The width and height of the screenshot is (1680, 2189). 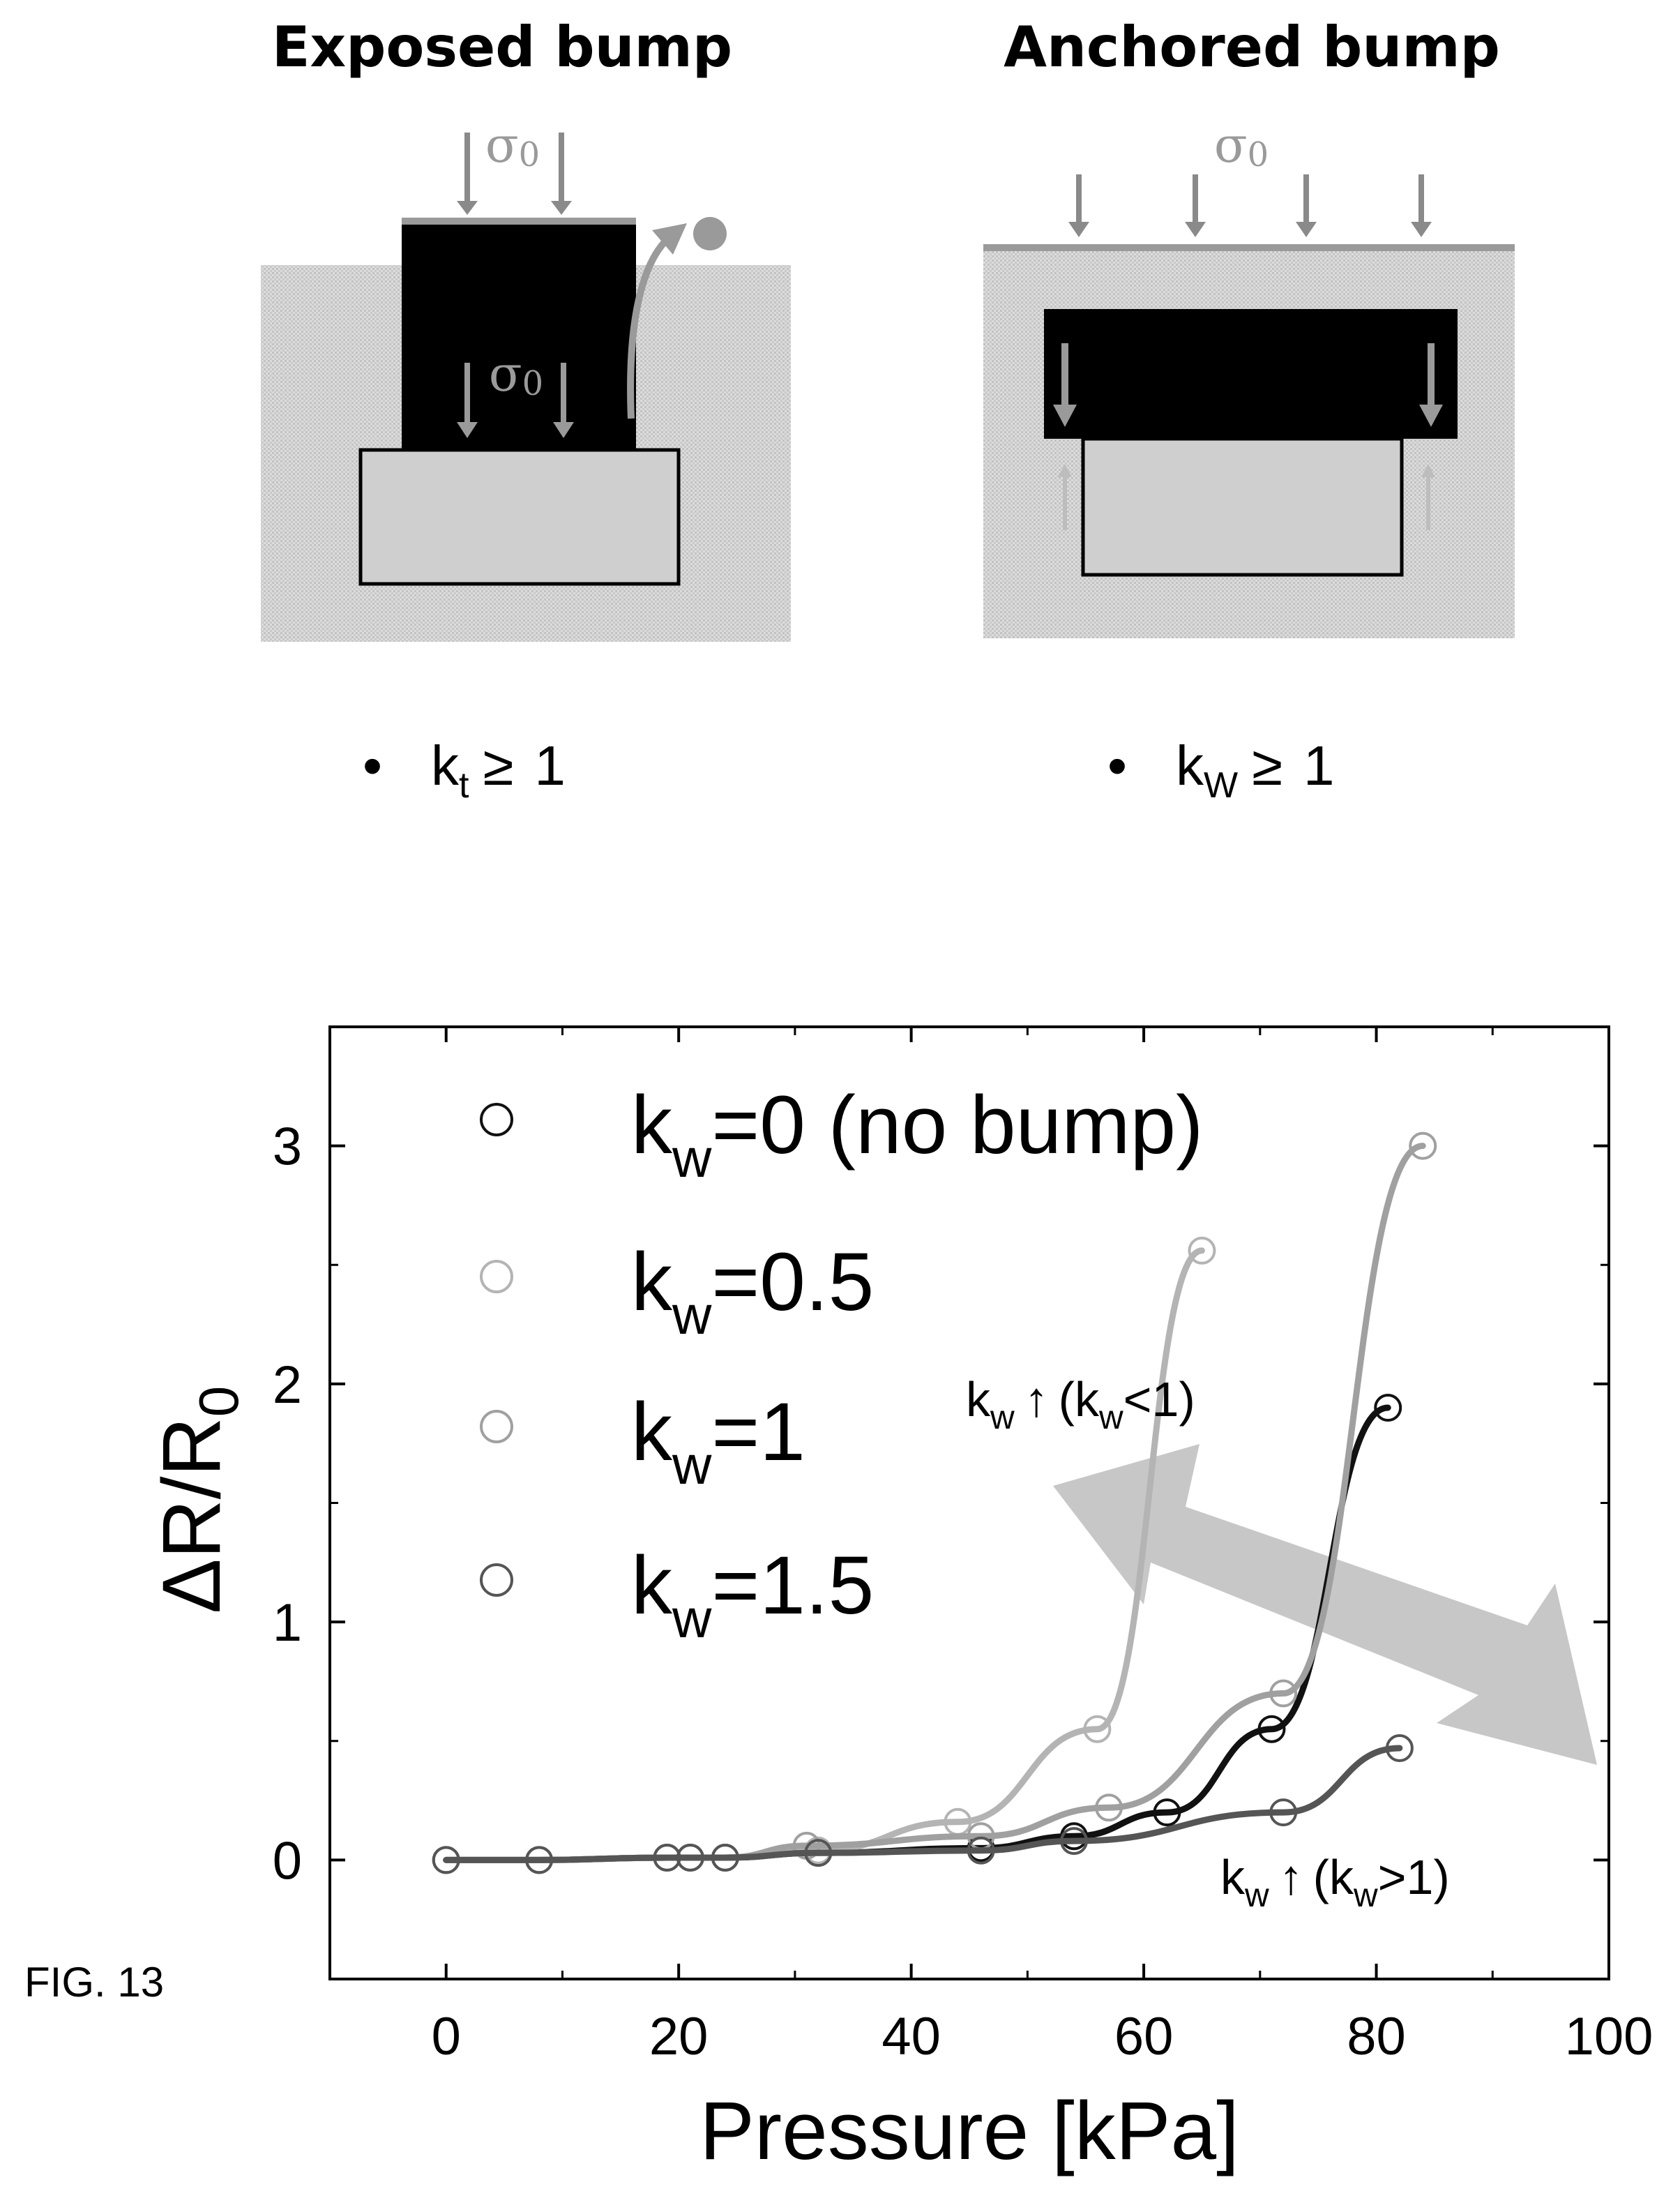 I want to click on legend-entry: kw=1.5, so click(x=752, y=1594).